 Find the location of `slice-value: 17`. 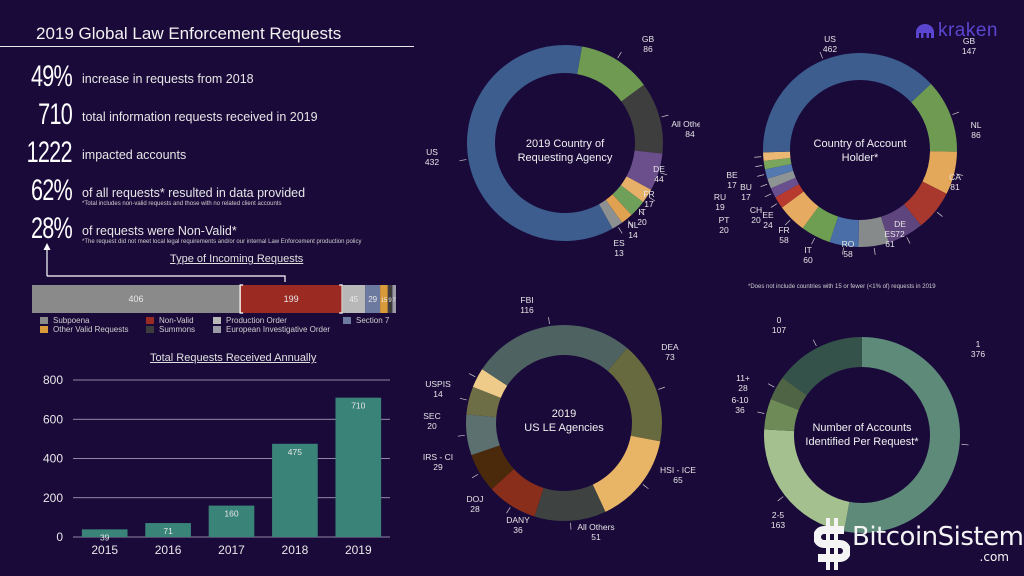

slice-value: 17 is located at coordinates (649, 204).